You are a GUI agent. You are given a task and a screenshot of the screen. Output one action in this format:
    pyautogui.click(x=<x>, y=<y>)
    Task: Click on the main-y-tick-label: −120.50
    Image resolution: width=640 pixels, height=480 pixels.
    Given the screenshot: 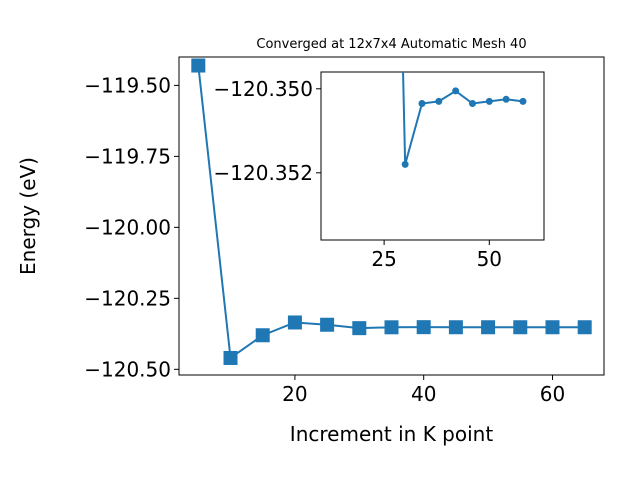 What is the action you would take?
    pyautogui.click(x=127, y=369)
    